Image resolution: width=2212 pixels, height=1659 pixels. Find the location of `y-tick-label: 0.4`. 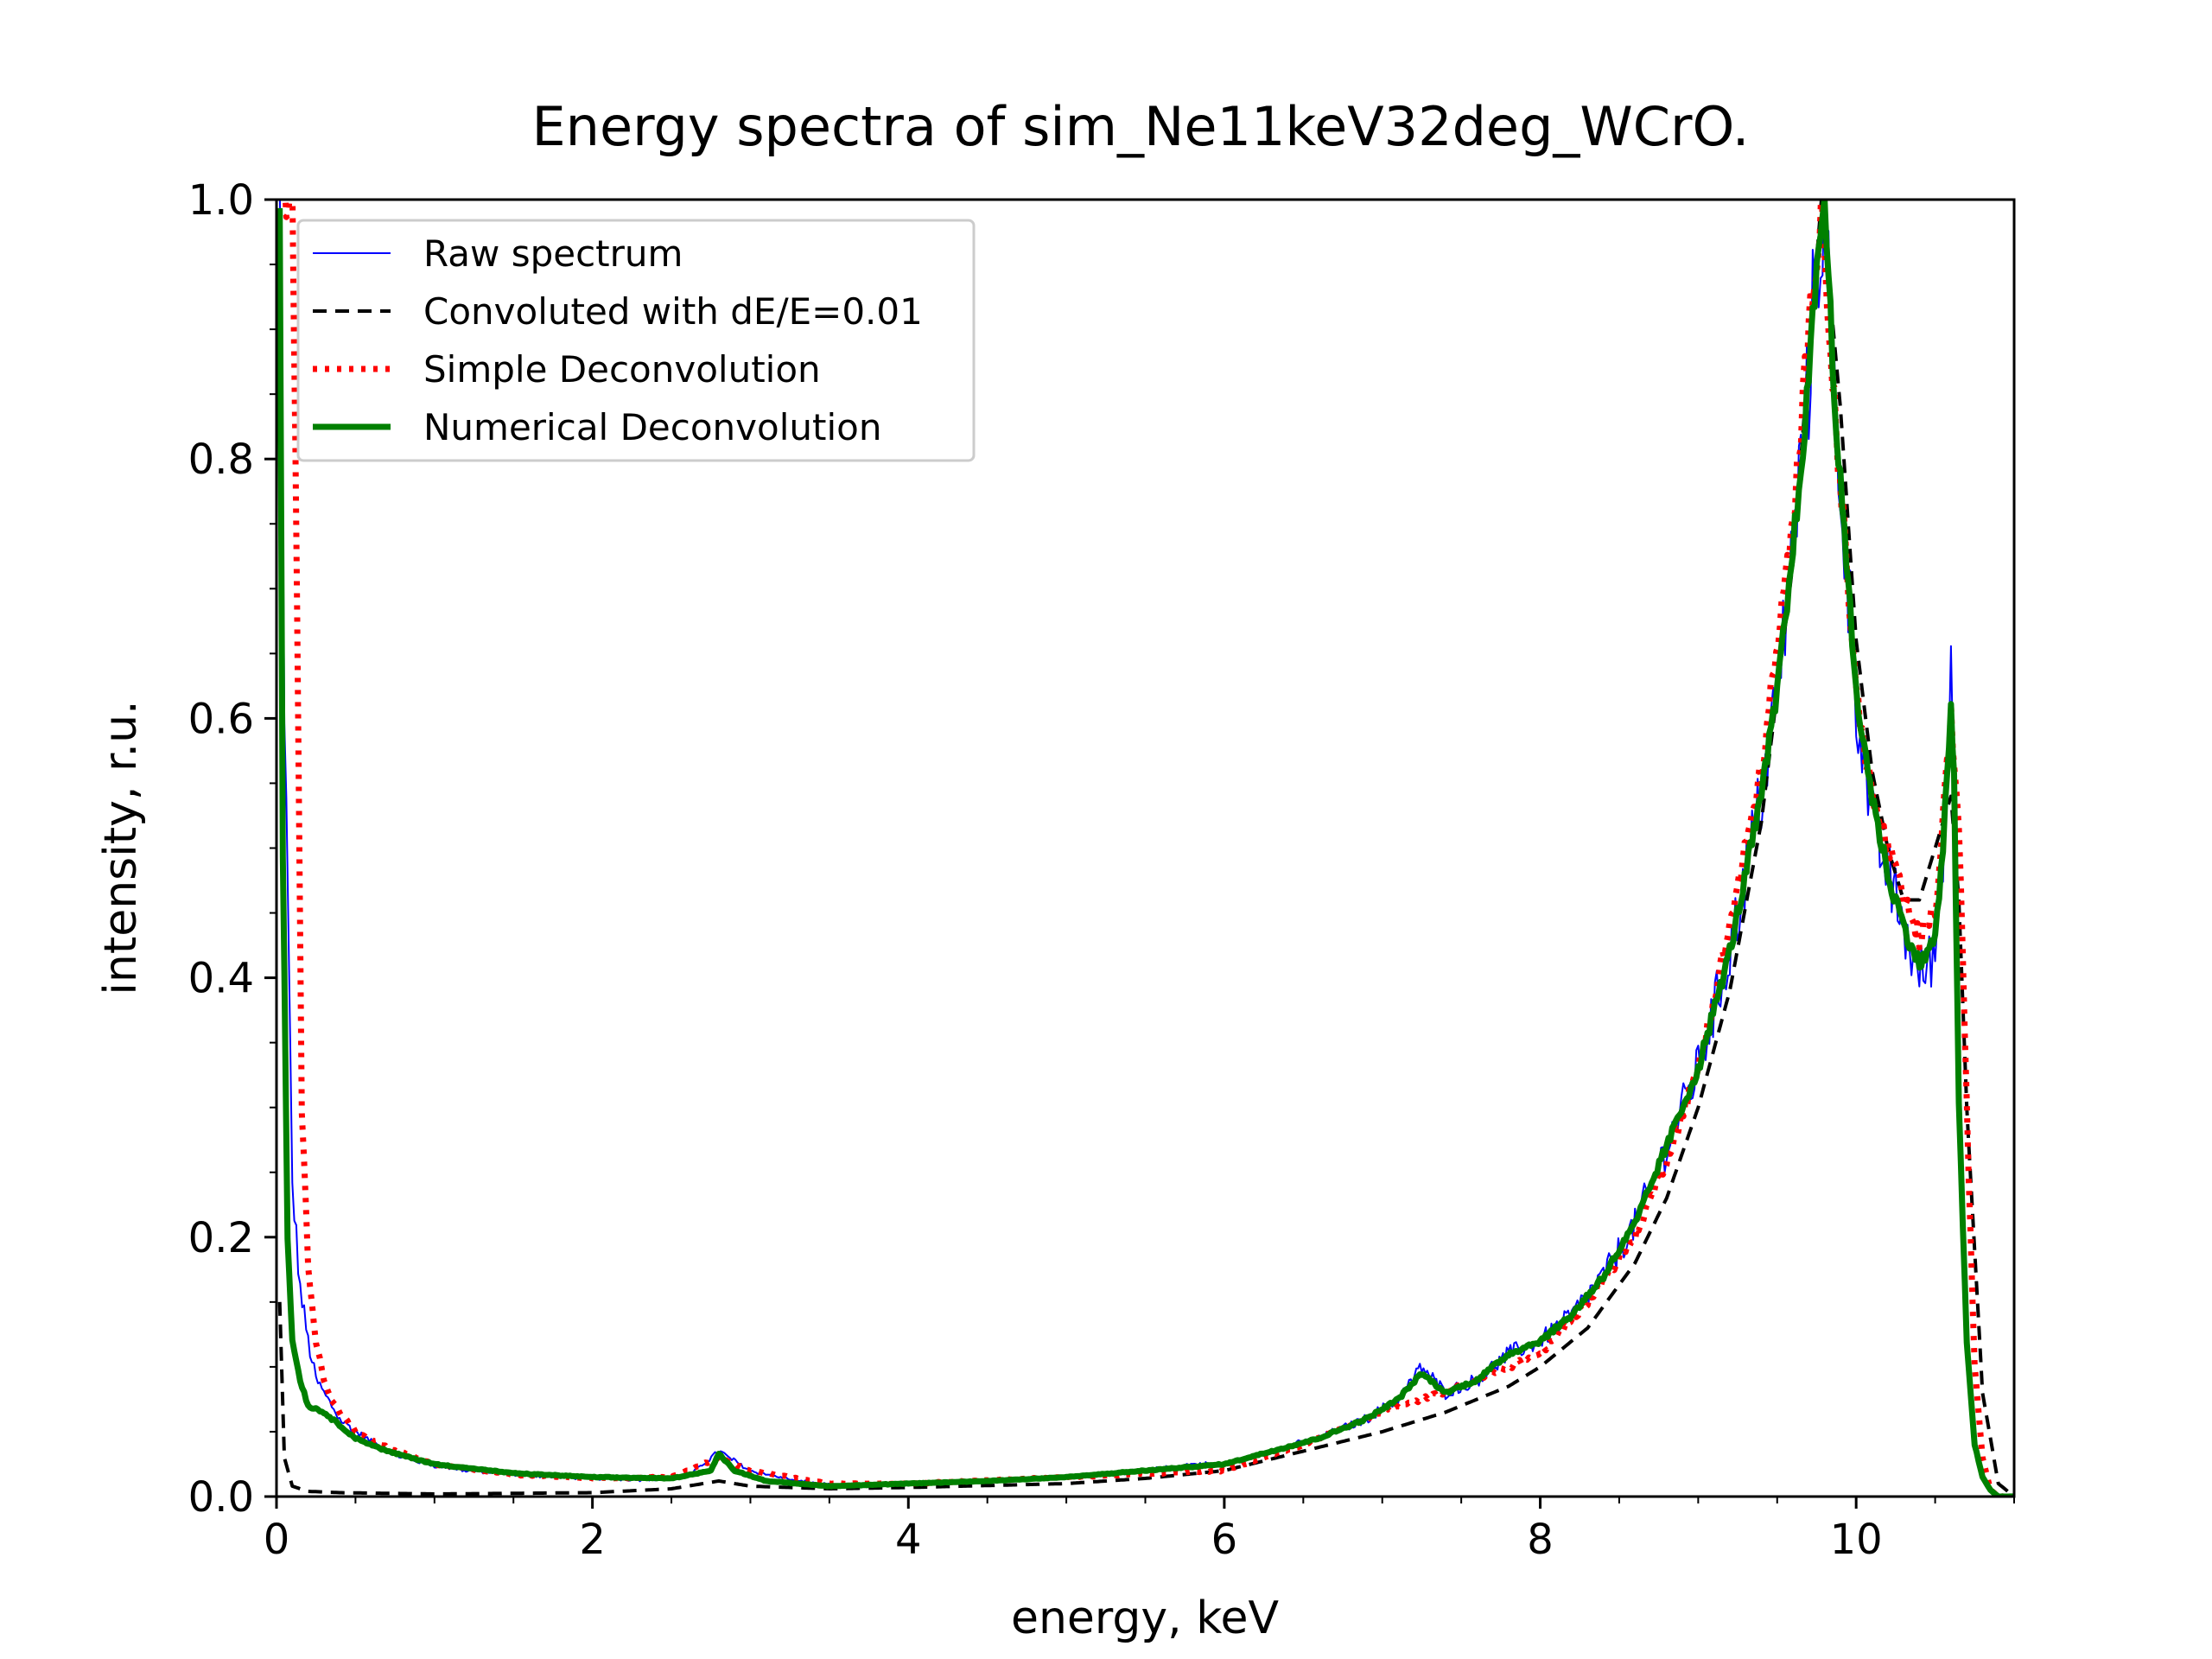

y-tick-label: 0.4 is located at coordinates (221, 979).